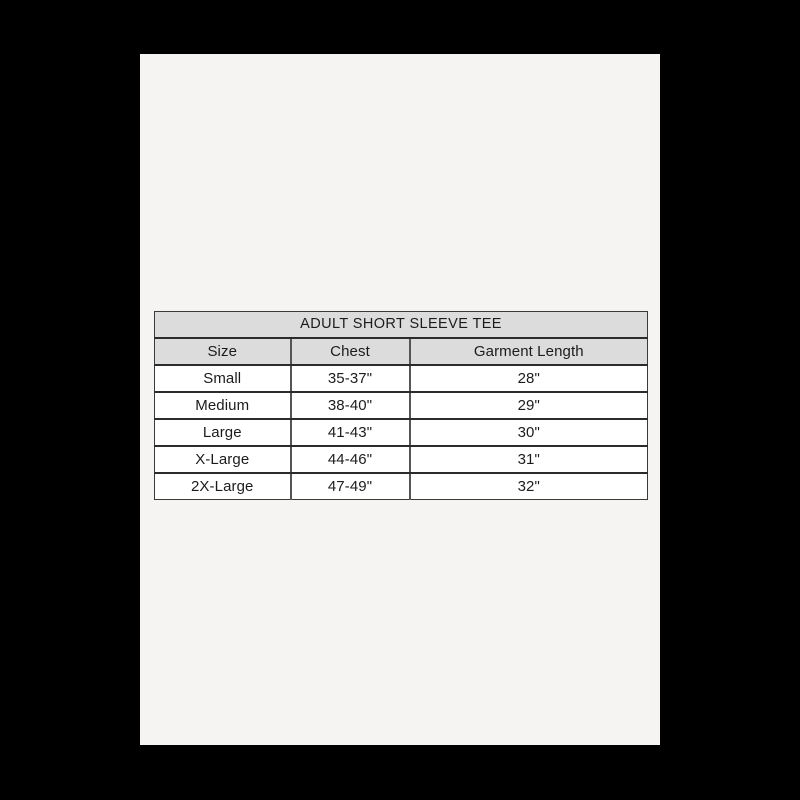 This screenshot has width=800, height=800. What do you see at coordinates (222, 486) in the screenshot?
I see `cell-size: 2X-Large` at bounding box center [222, 486].